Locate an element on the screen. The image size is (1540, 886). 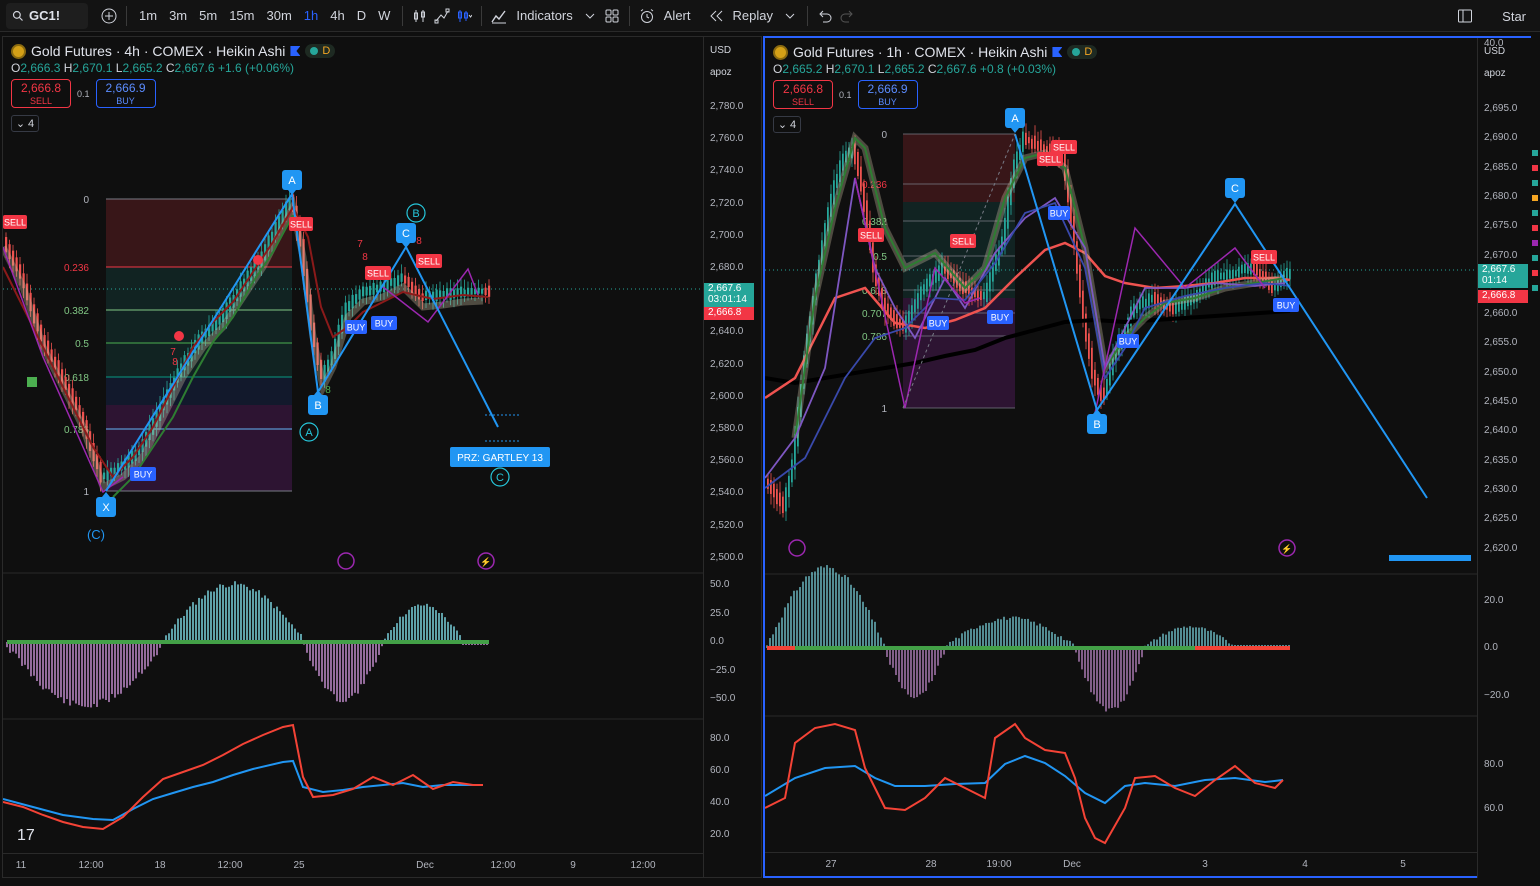
interval-1m: 1m is located at coordinates (148, 15).